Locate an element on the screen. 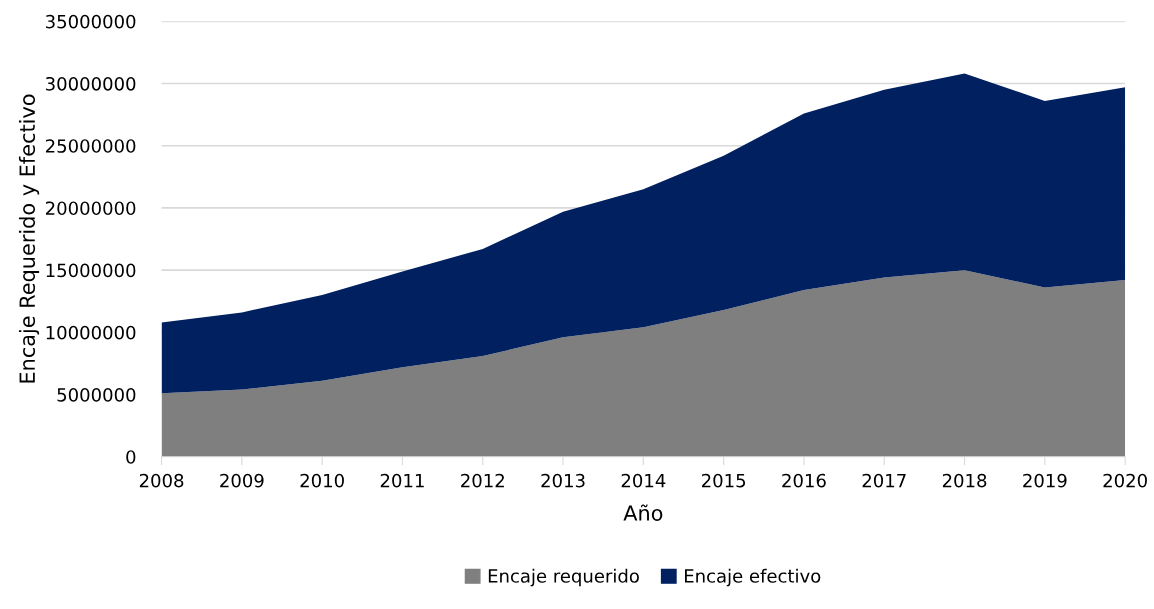 This screenshot has width=1154, height=609. x-tick-label: 2013 is located at coordinates (563, 480).